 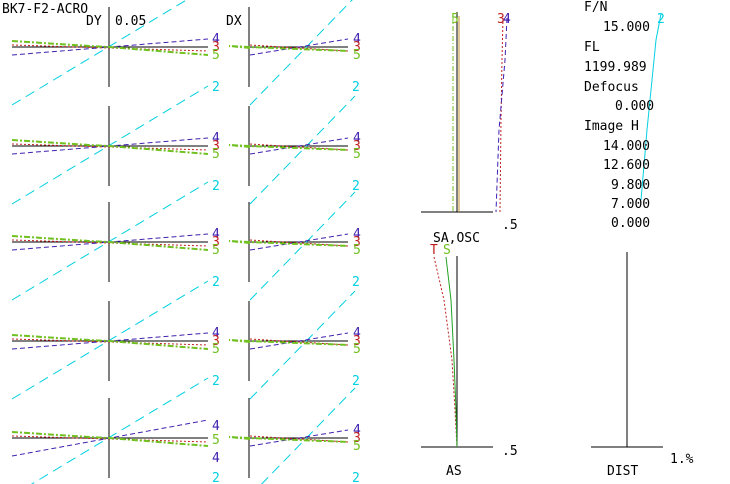 I want to click on dy-column-label: DY, so click(x=94, y=21).